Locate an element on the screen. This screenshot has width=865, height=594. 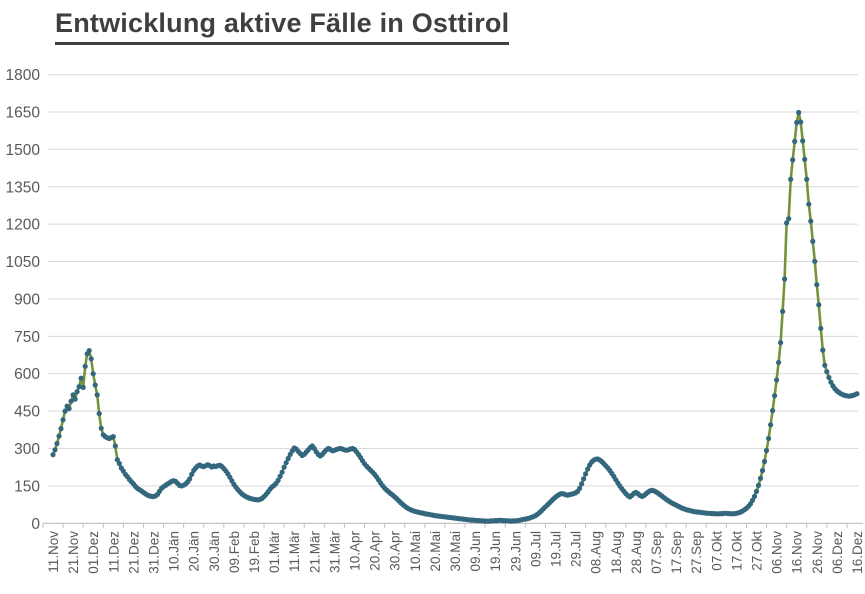
x-axis-tick-label: 10.Apr is located at coordinates (355, 551).